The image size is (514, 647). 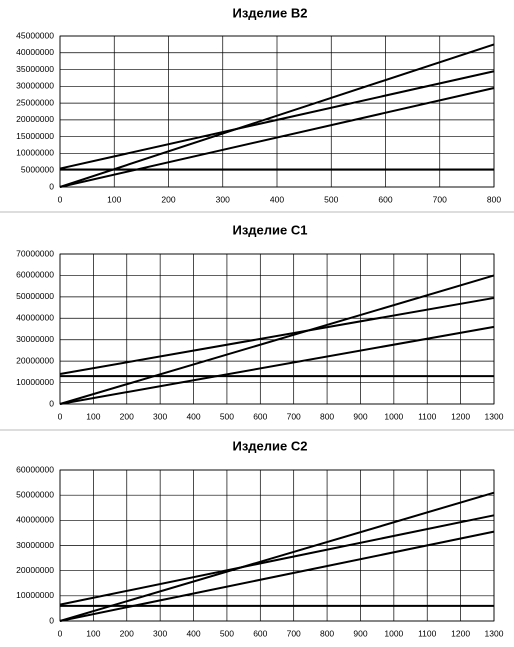 I want to click on chart-title: Изделие C2, so click(x=270, y=445).